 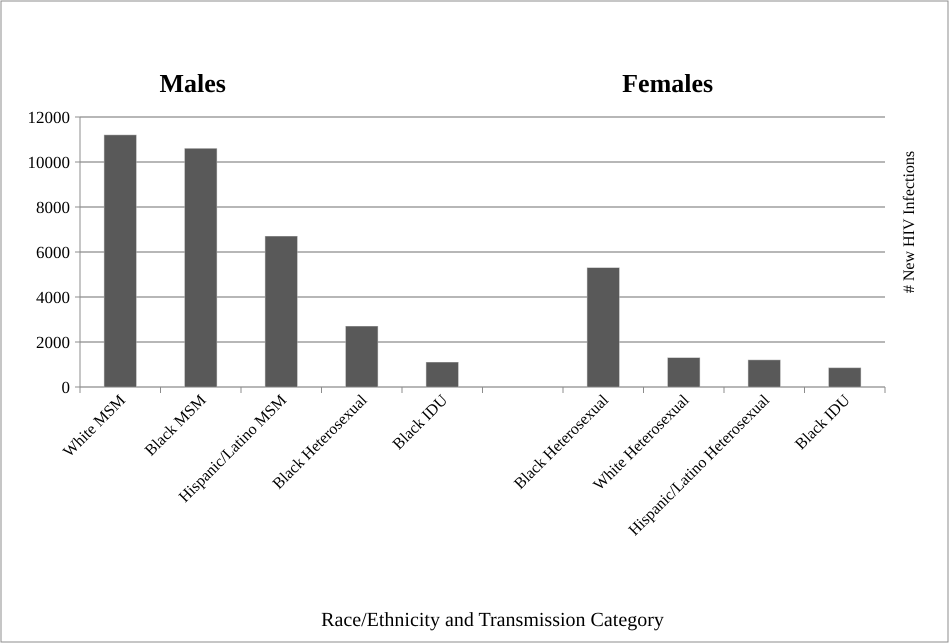 What do you see at coordinates (53, 252) in the screenshot?
I see `y-tick-label: 6000` at bounding box center [53, 252].